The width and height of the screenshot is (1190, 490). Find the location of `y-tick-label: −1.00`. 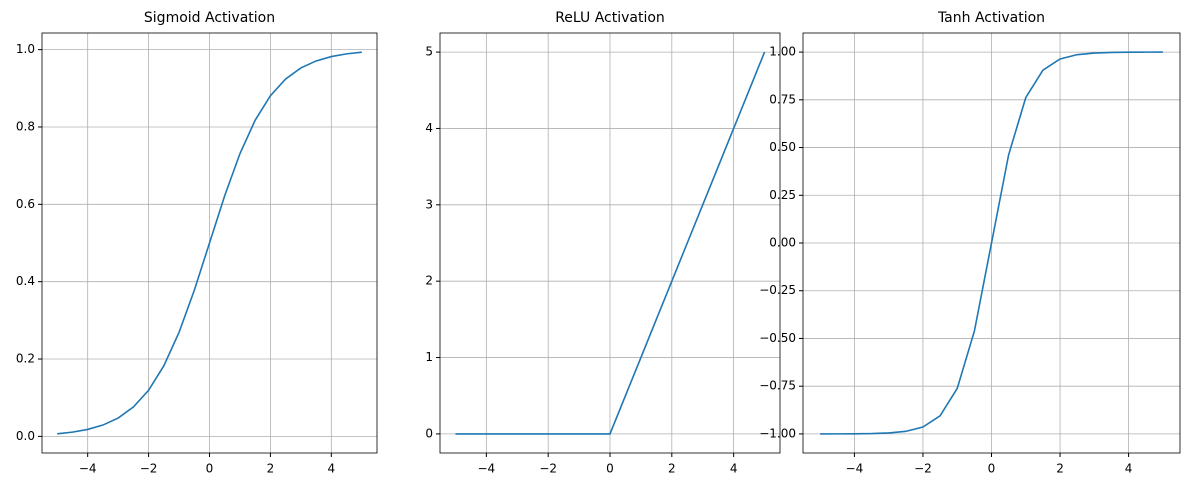

y-tick-label: −1.00 is located at coordinates (777, 433).